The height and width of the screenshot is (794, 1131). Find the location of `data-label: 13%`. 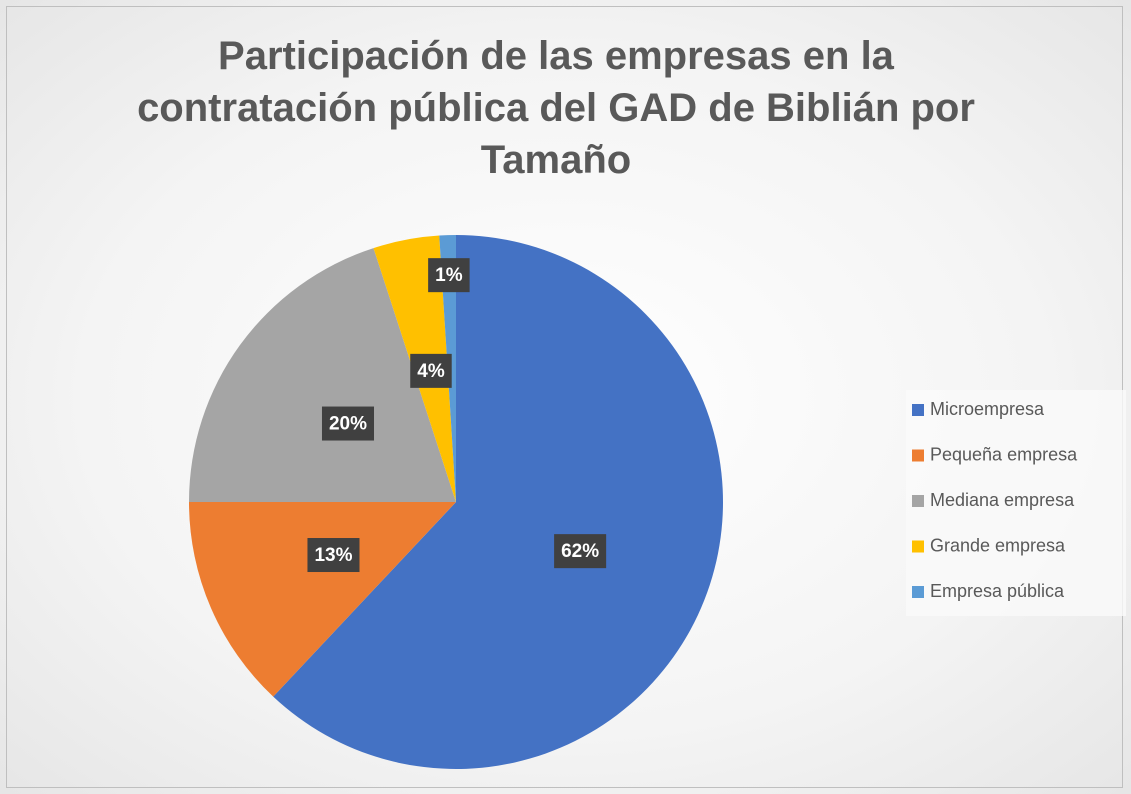

data-label: 13% is located at coordinates (333, 555).